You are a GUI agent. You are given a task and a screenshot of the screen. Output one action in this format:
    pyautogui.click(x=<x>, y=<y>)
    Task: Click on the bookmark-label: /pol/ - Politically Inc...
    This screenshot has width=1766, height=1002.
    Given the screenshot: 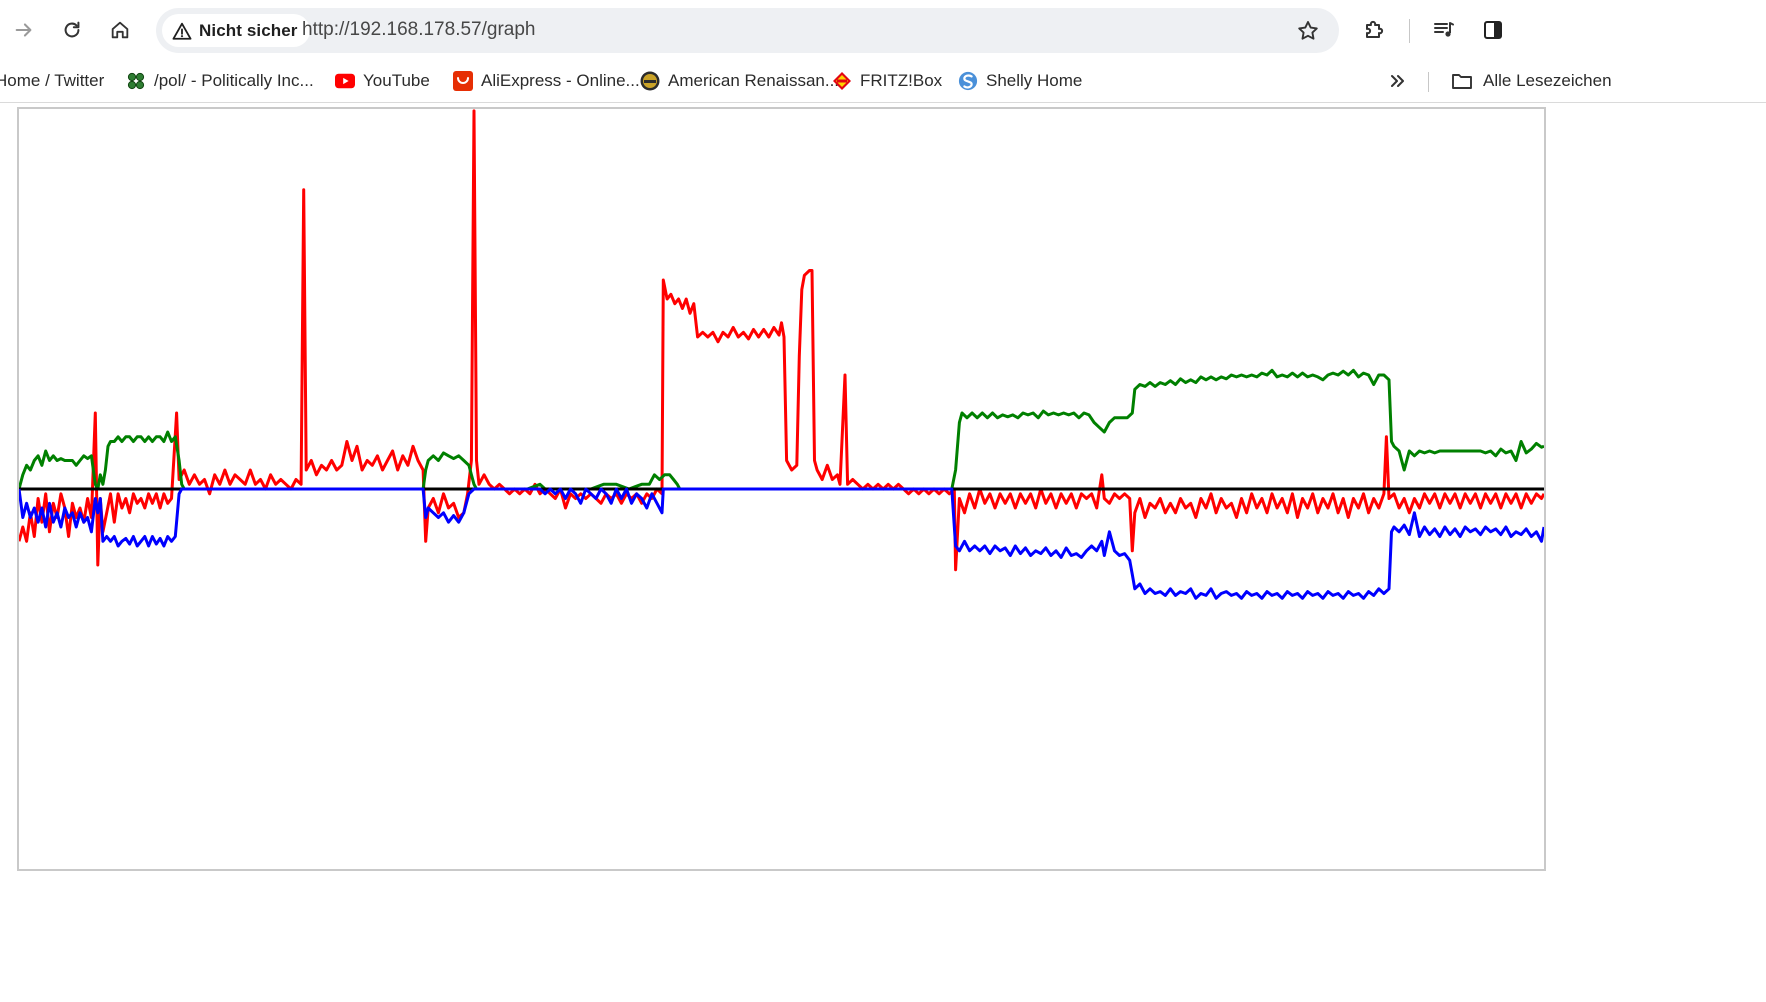 What is the action you would take?
    pyautogui.click(x=234, y=80)
    